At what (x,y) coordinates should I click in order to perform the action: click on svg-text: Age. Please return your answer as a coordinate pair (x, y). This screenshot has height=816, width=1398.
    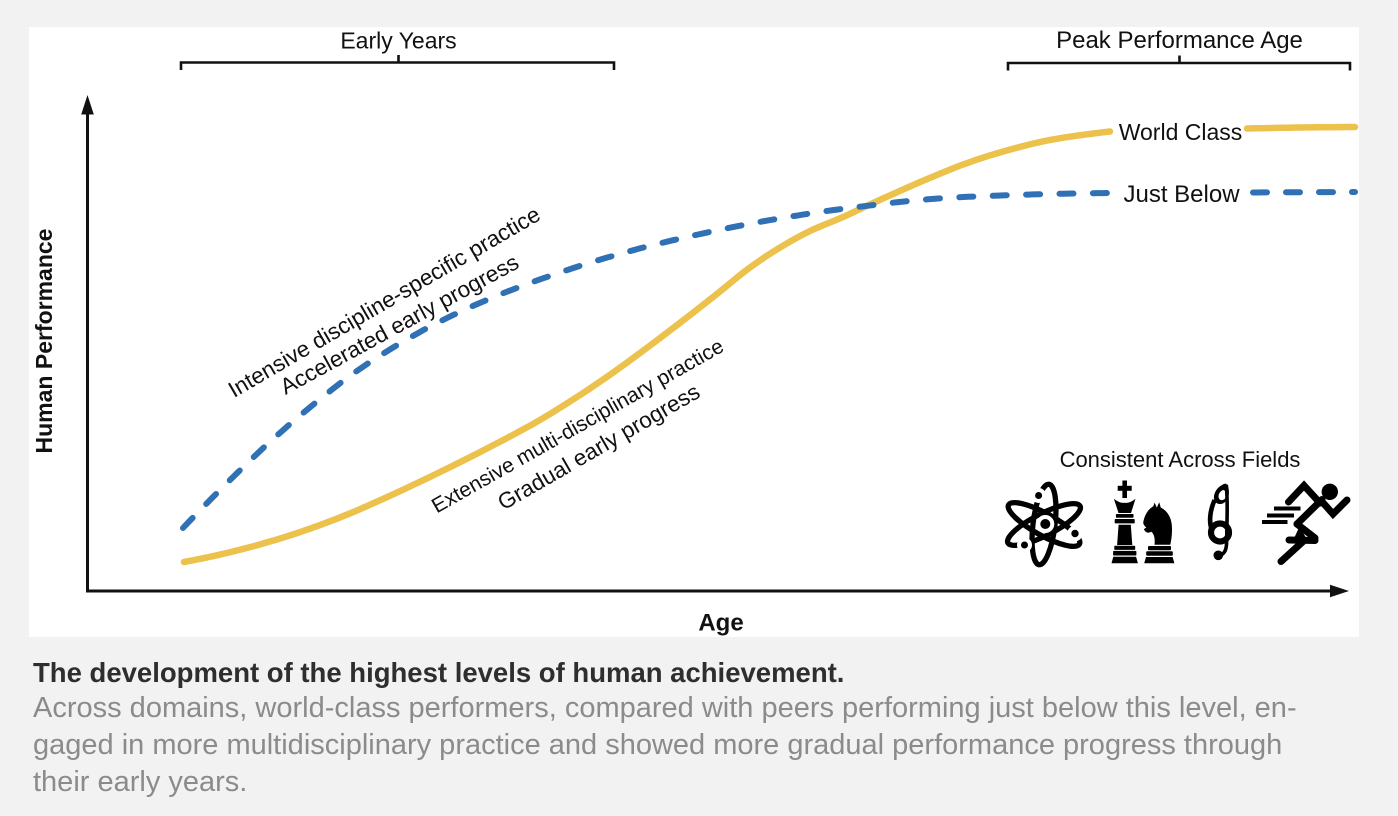
    Looking at the image, I should click on (720, 623).